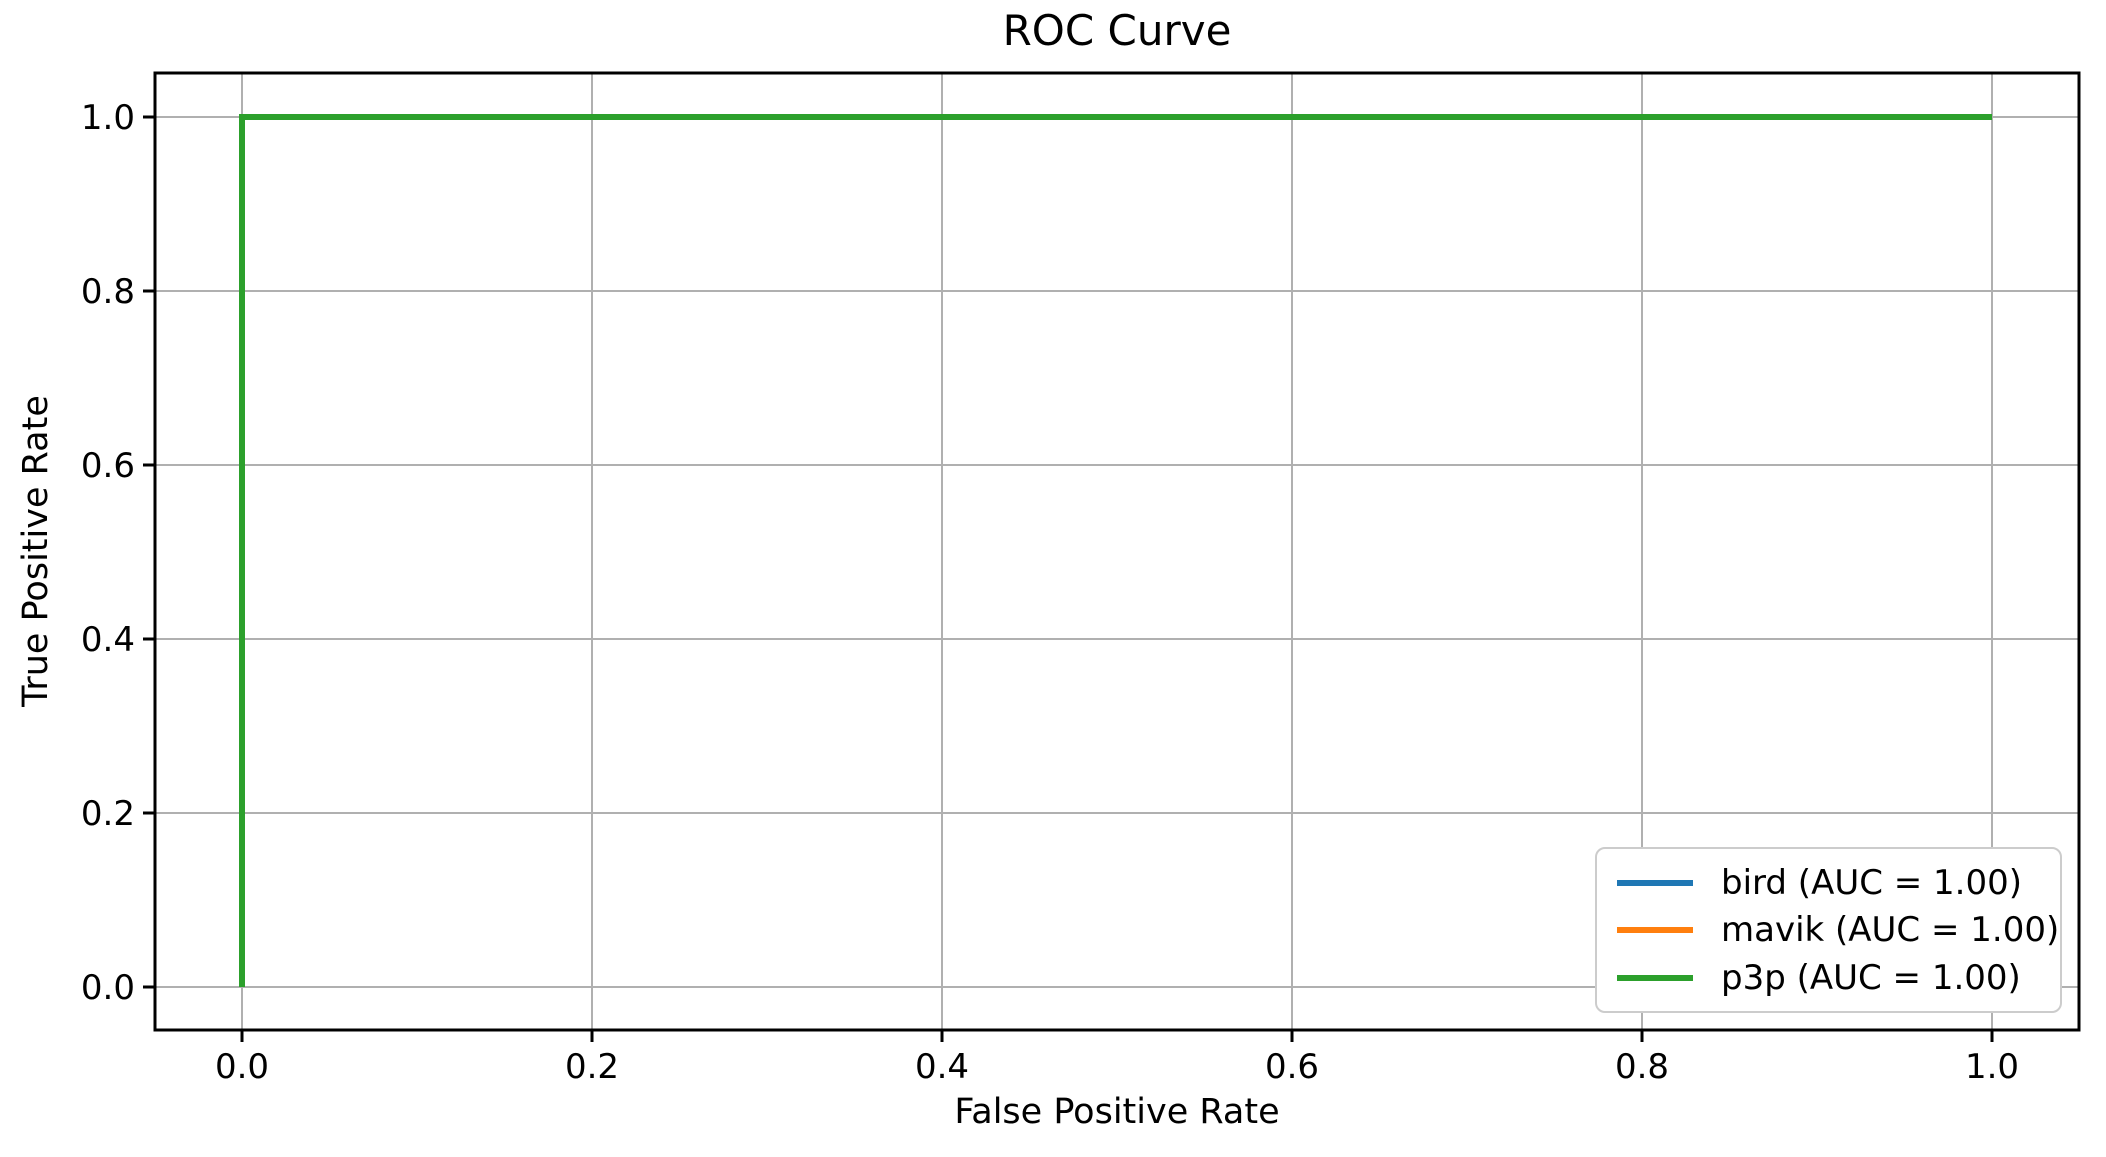  Describe the element at coordinates (242, 1067) in the screenshot. I see `x-tick-label: 0.0` at that location.